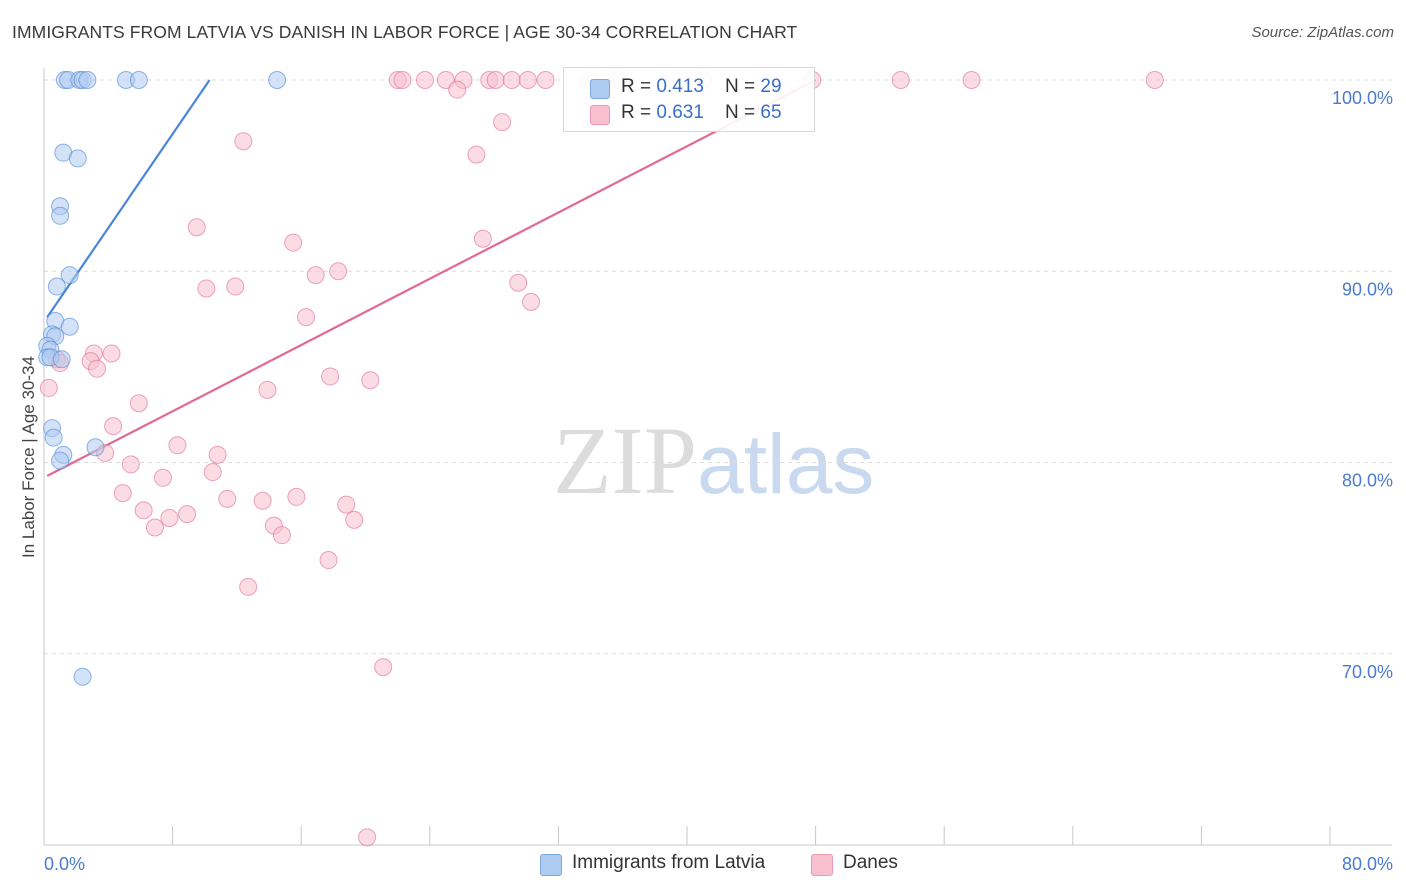  I want to click on legend-swatch-latvia-bottom, so click(551, 865).